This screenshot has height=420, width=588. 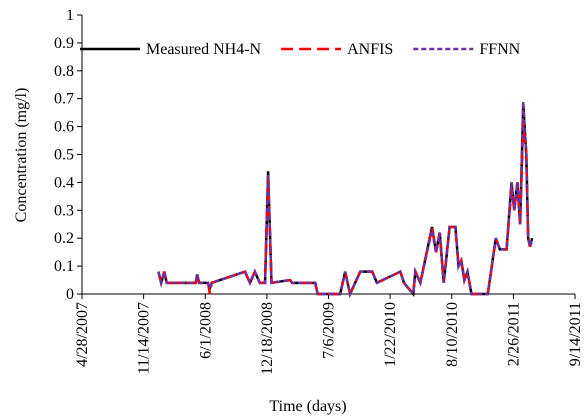 I want to click on y-tick-label: 0.3, so click(x=64, y=210).